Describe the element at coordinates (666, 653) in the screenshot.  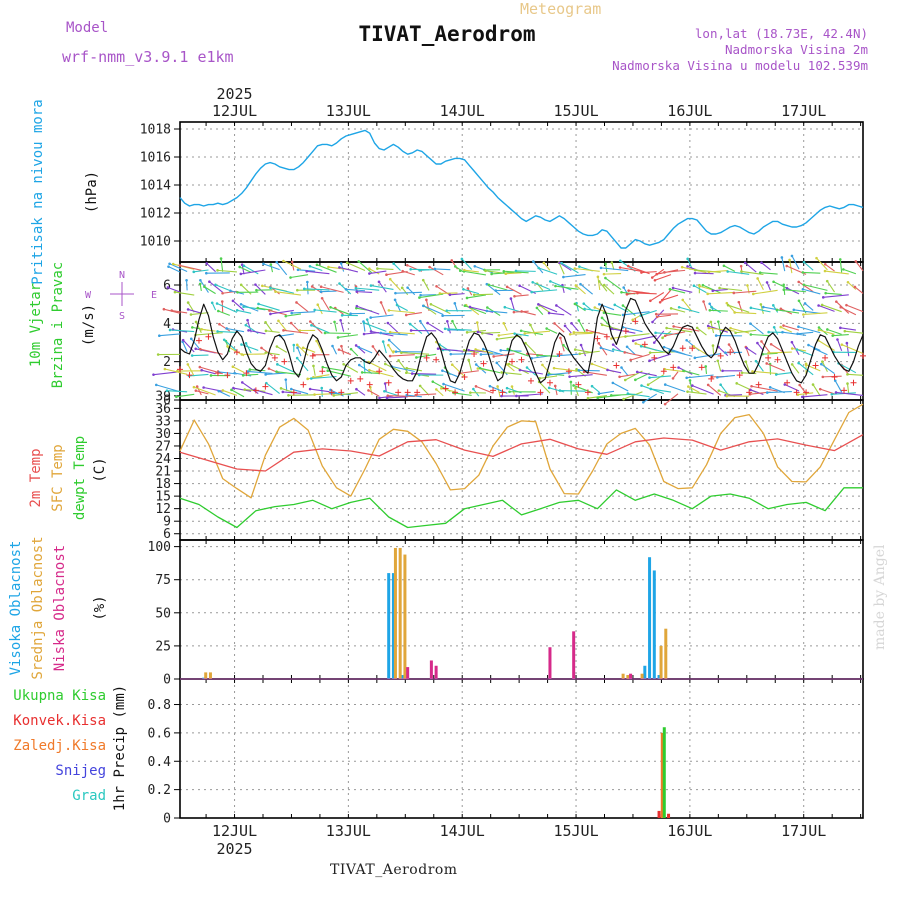
I see `cloud-mid-bar` at that location.